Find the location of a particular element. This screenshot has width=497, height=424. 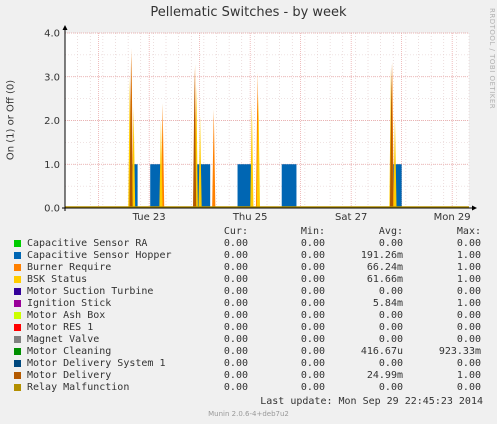

legend-row: BSK Status 0.00 0.00 61.66m 1.00 is located at coordinates (248, 280).